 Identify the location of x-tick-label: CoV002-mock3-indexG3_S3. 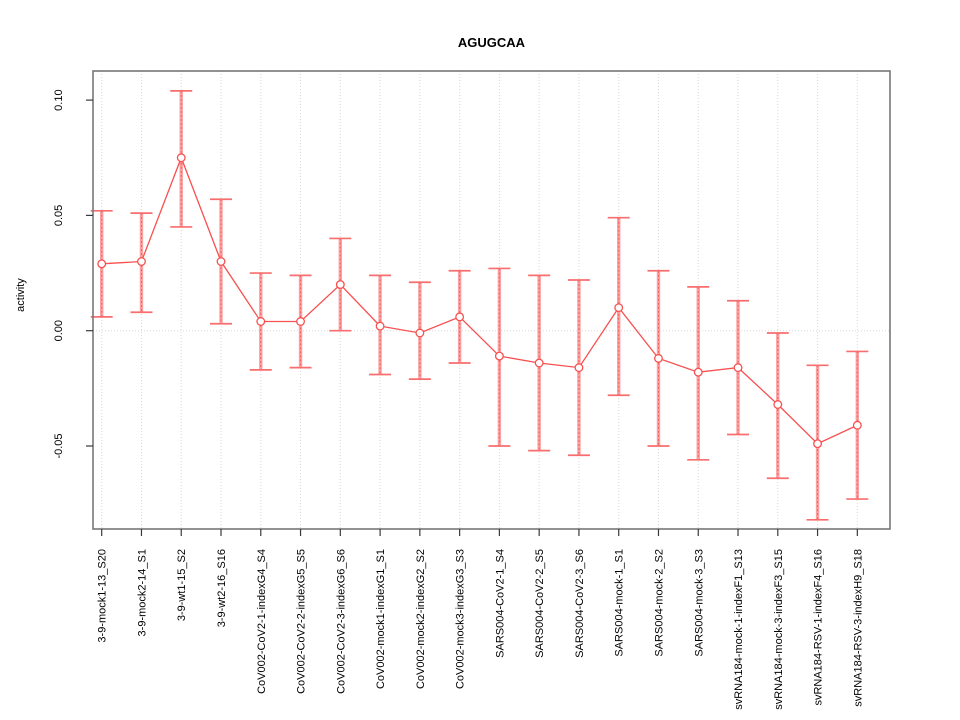
(461, 619).